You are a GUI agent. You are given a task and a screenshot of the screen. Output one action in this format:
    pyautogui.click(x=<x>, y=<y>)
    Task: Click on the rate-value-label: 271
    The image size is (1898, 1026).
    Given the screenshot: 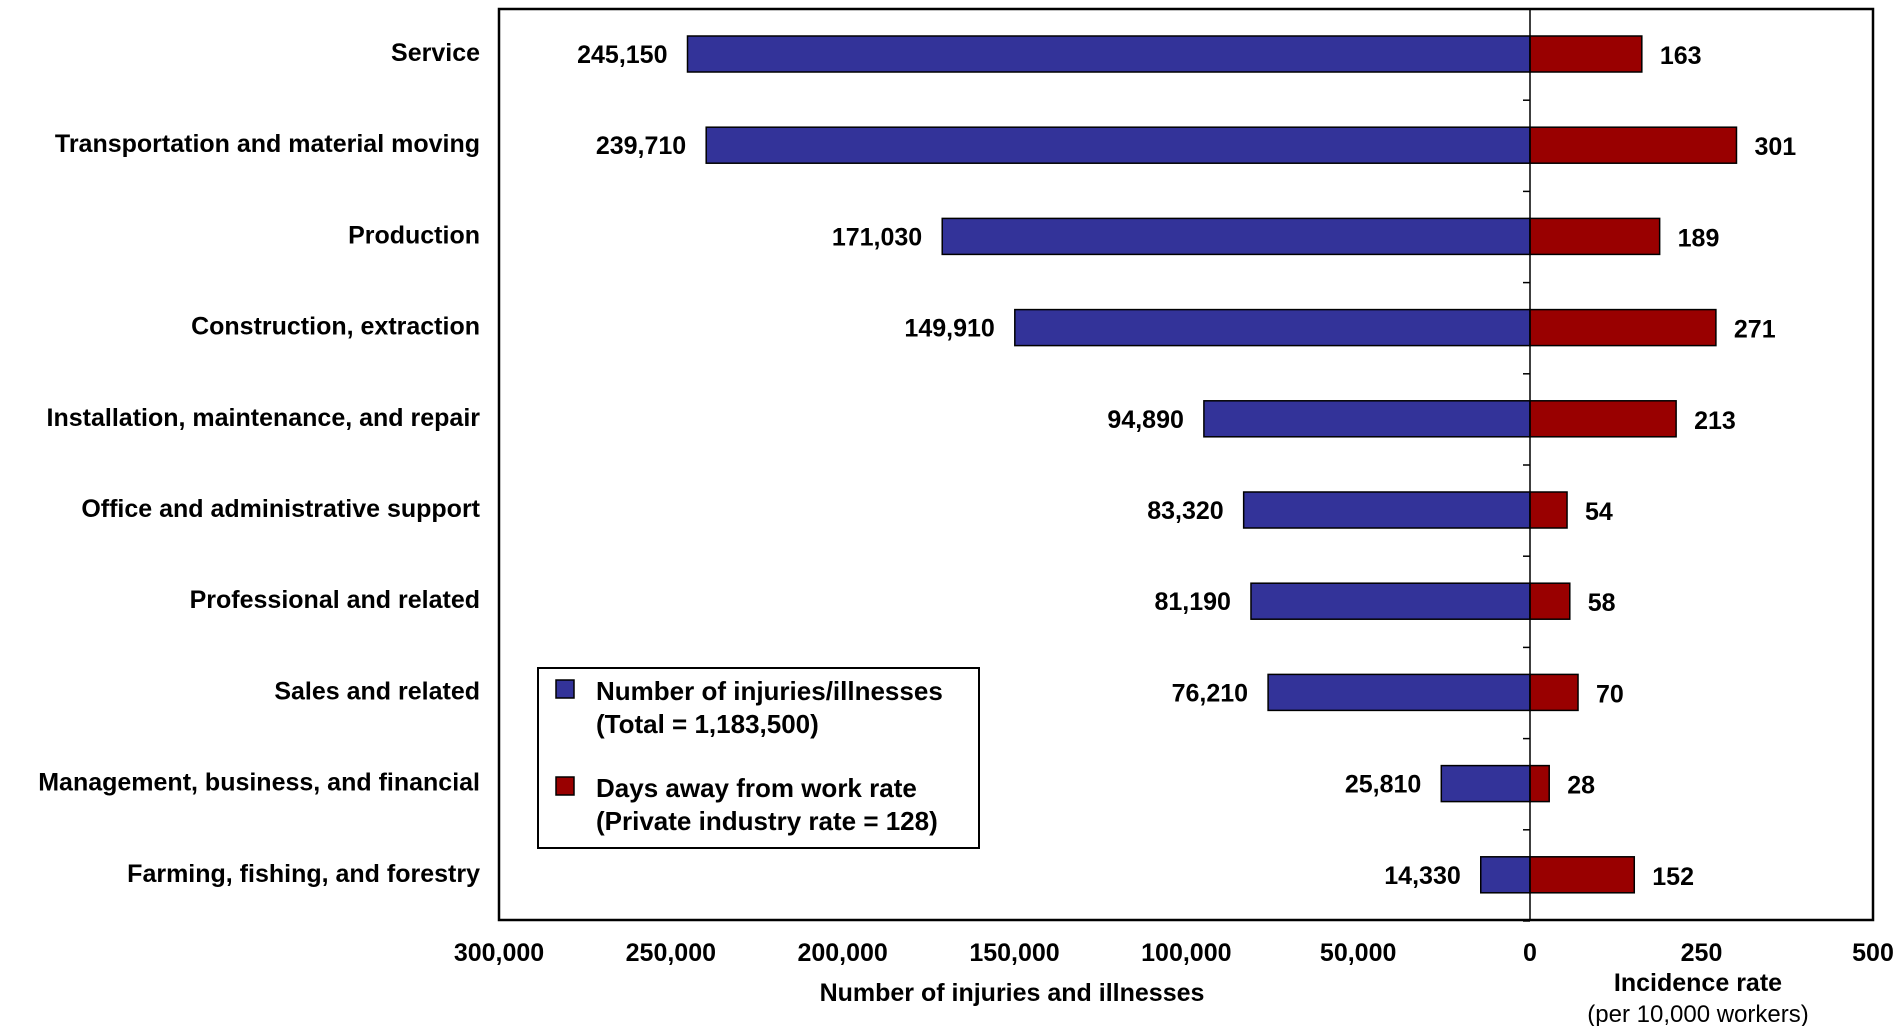 What is the action you would take?
    pyautogui.click(x=1755, y=330)
    